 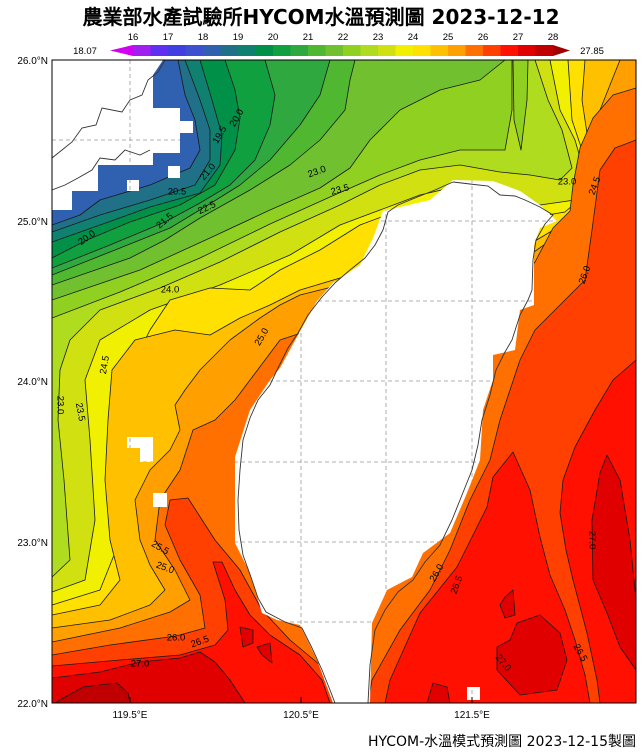 I want to click on lat-label-23: 23.0°N, so click(x=32, y=543).